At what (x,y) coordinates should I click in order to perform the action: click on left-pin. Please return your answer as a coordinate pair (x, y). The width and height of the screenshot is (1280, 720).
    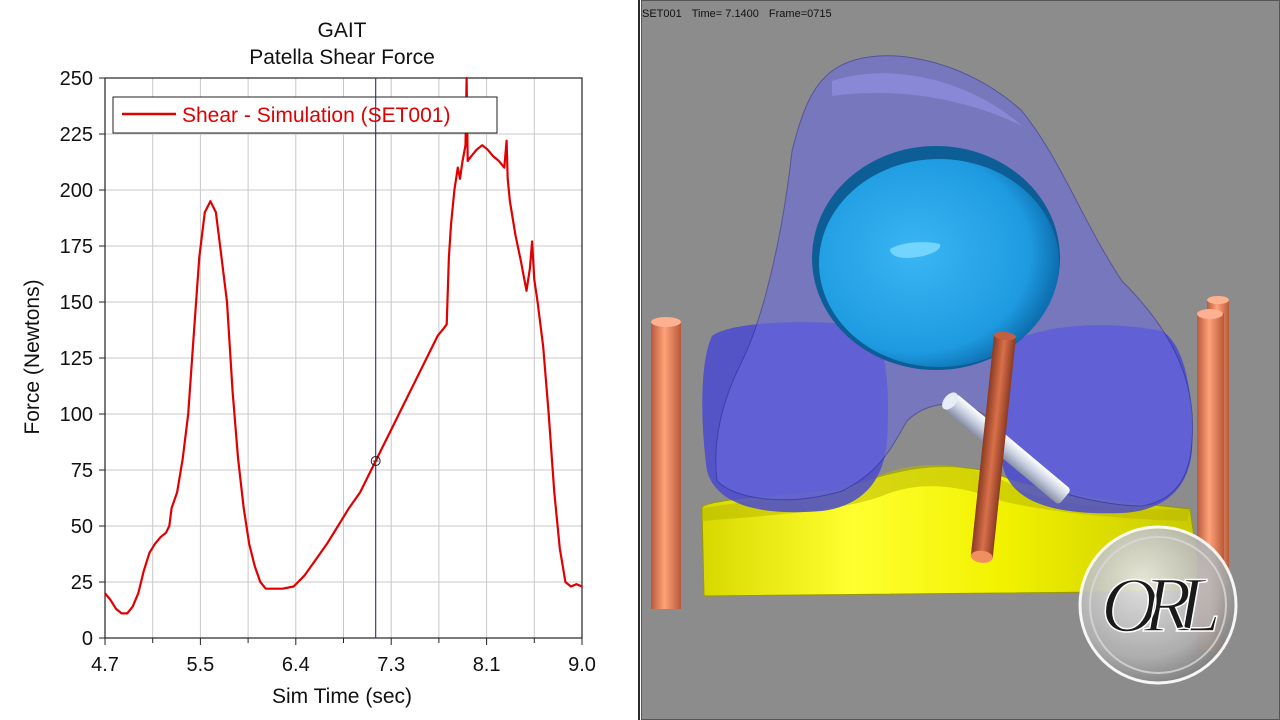
    Looking at the image, I should click on (666, 465).